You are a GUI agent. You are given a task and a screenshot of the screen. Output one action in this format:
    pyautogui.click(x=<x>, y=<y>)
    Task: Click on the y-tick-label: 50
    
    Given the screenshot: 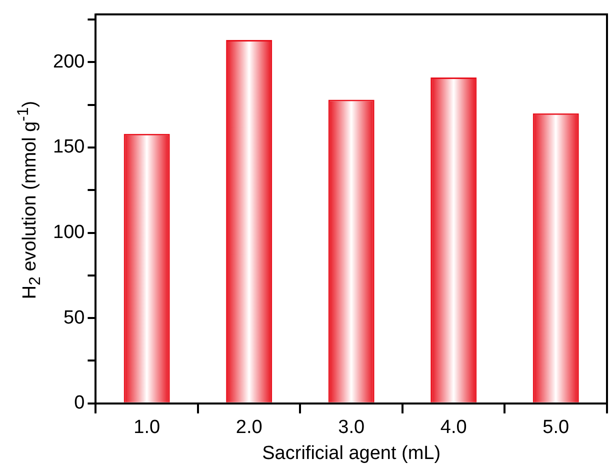 What is the action you would take?
    pyautogui.click(x=74, y=317)
    